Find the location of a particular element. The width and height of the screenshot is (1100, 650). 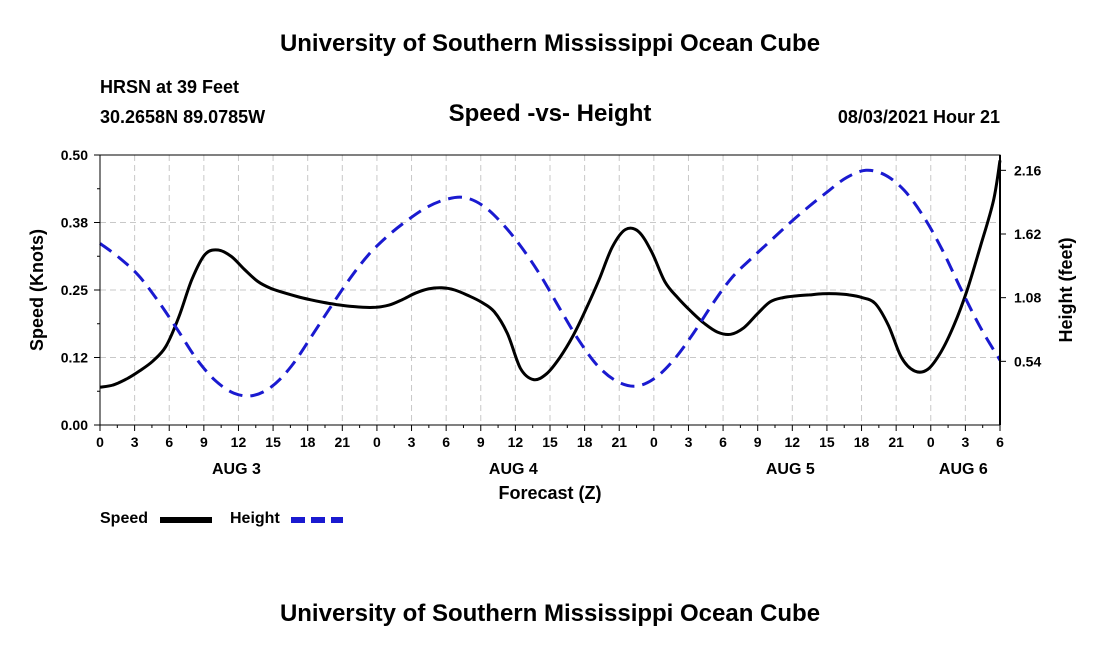

y-tick-label: 0.00 is located at coordinates (74, 425).